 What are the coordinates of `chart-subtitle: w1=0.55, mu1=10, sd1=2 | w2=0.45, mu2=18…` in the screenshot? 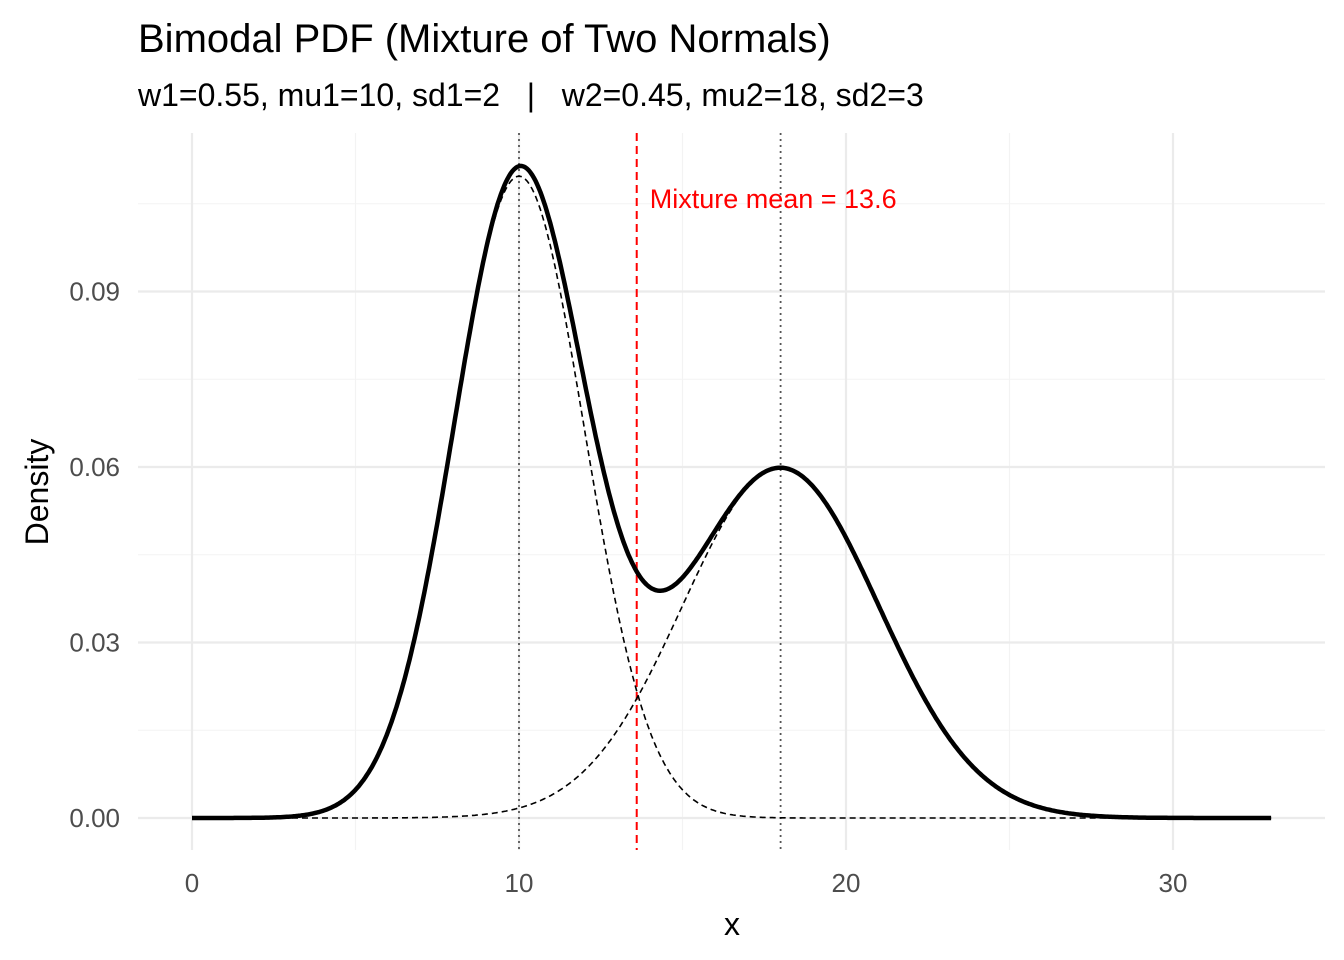 It's located at (530, 95).